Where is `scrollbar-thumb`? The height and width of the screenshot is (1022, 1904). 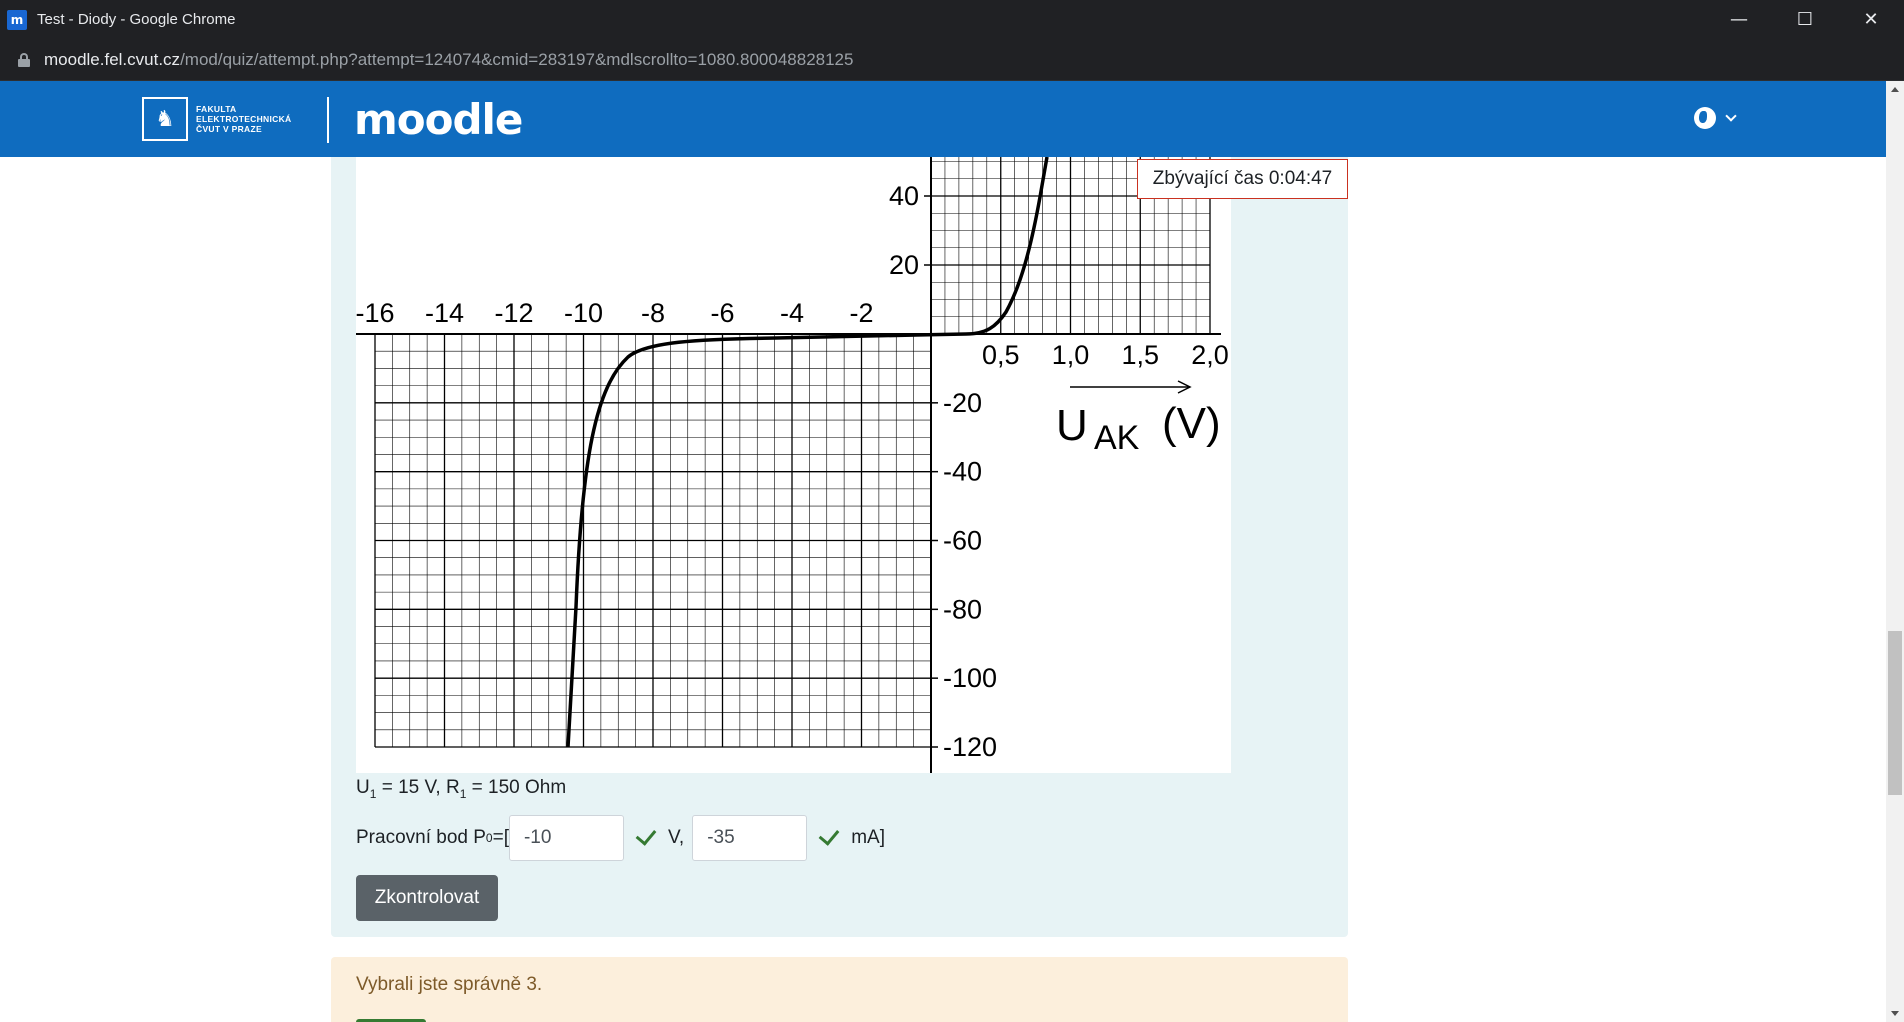
scrollbar-thumb is located at coordinates (1895, 713).